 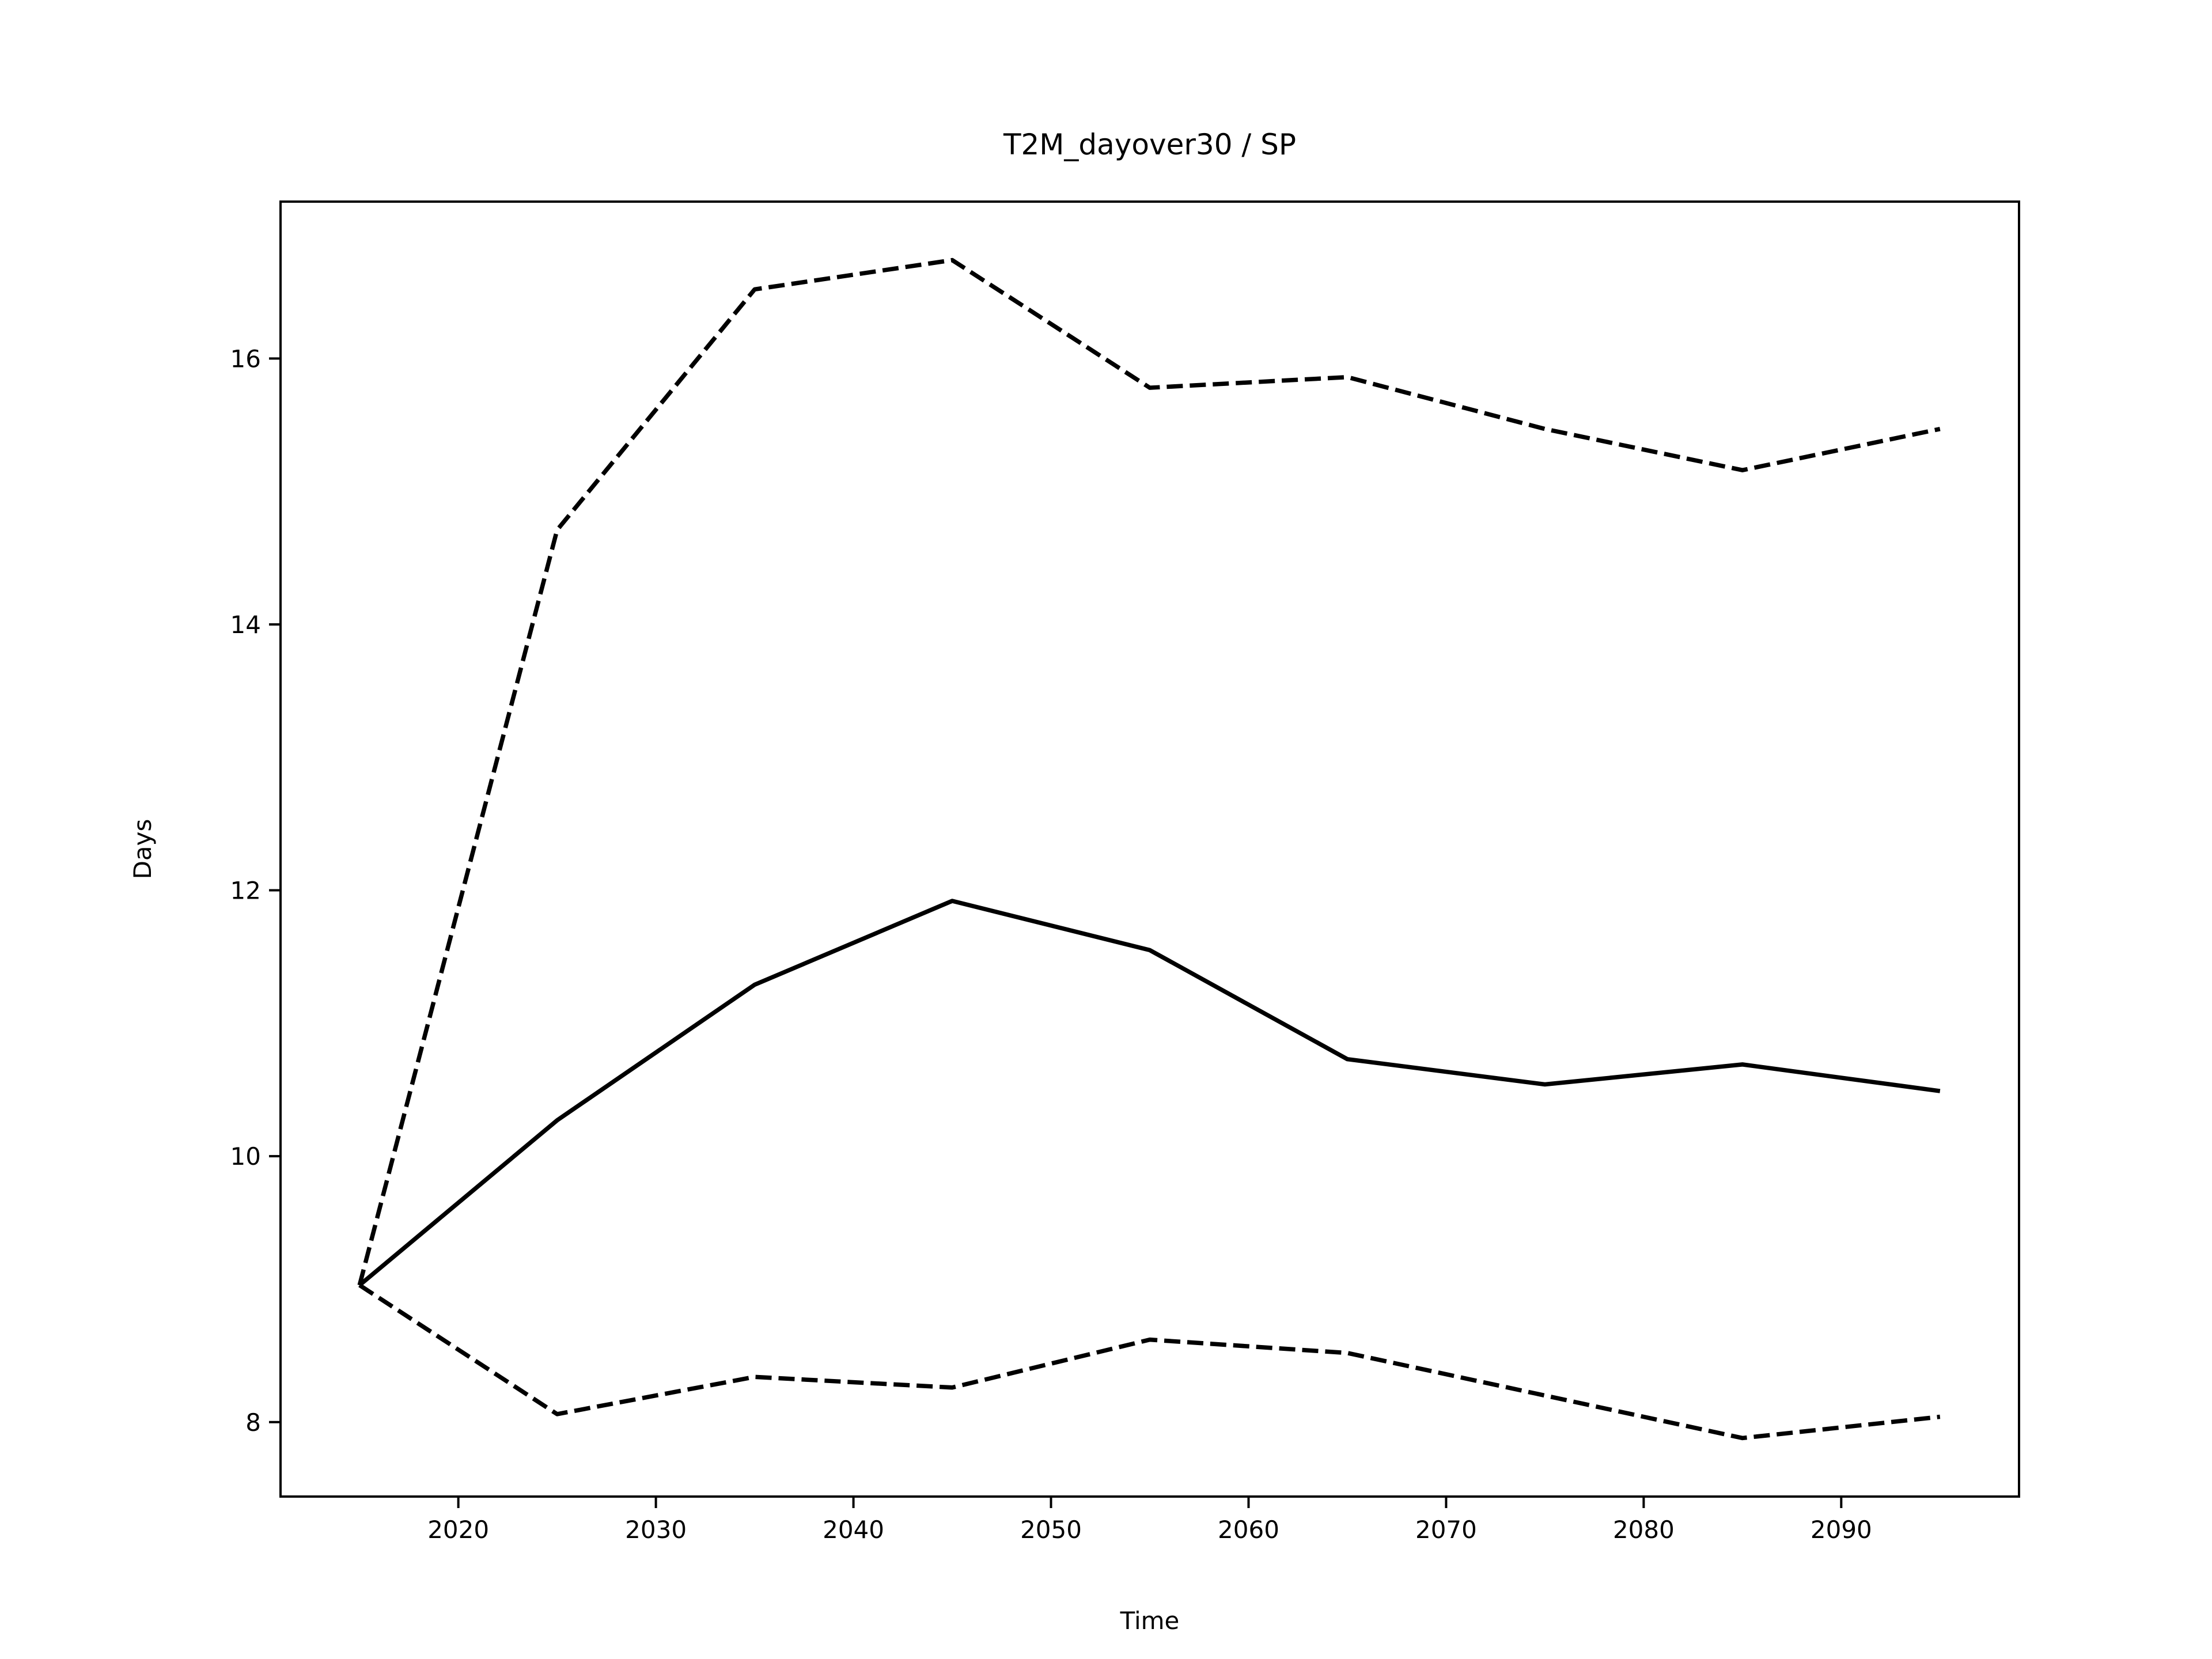 I want to click on x-tick-label: 2030, so click(x=656, y=1530).